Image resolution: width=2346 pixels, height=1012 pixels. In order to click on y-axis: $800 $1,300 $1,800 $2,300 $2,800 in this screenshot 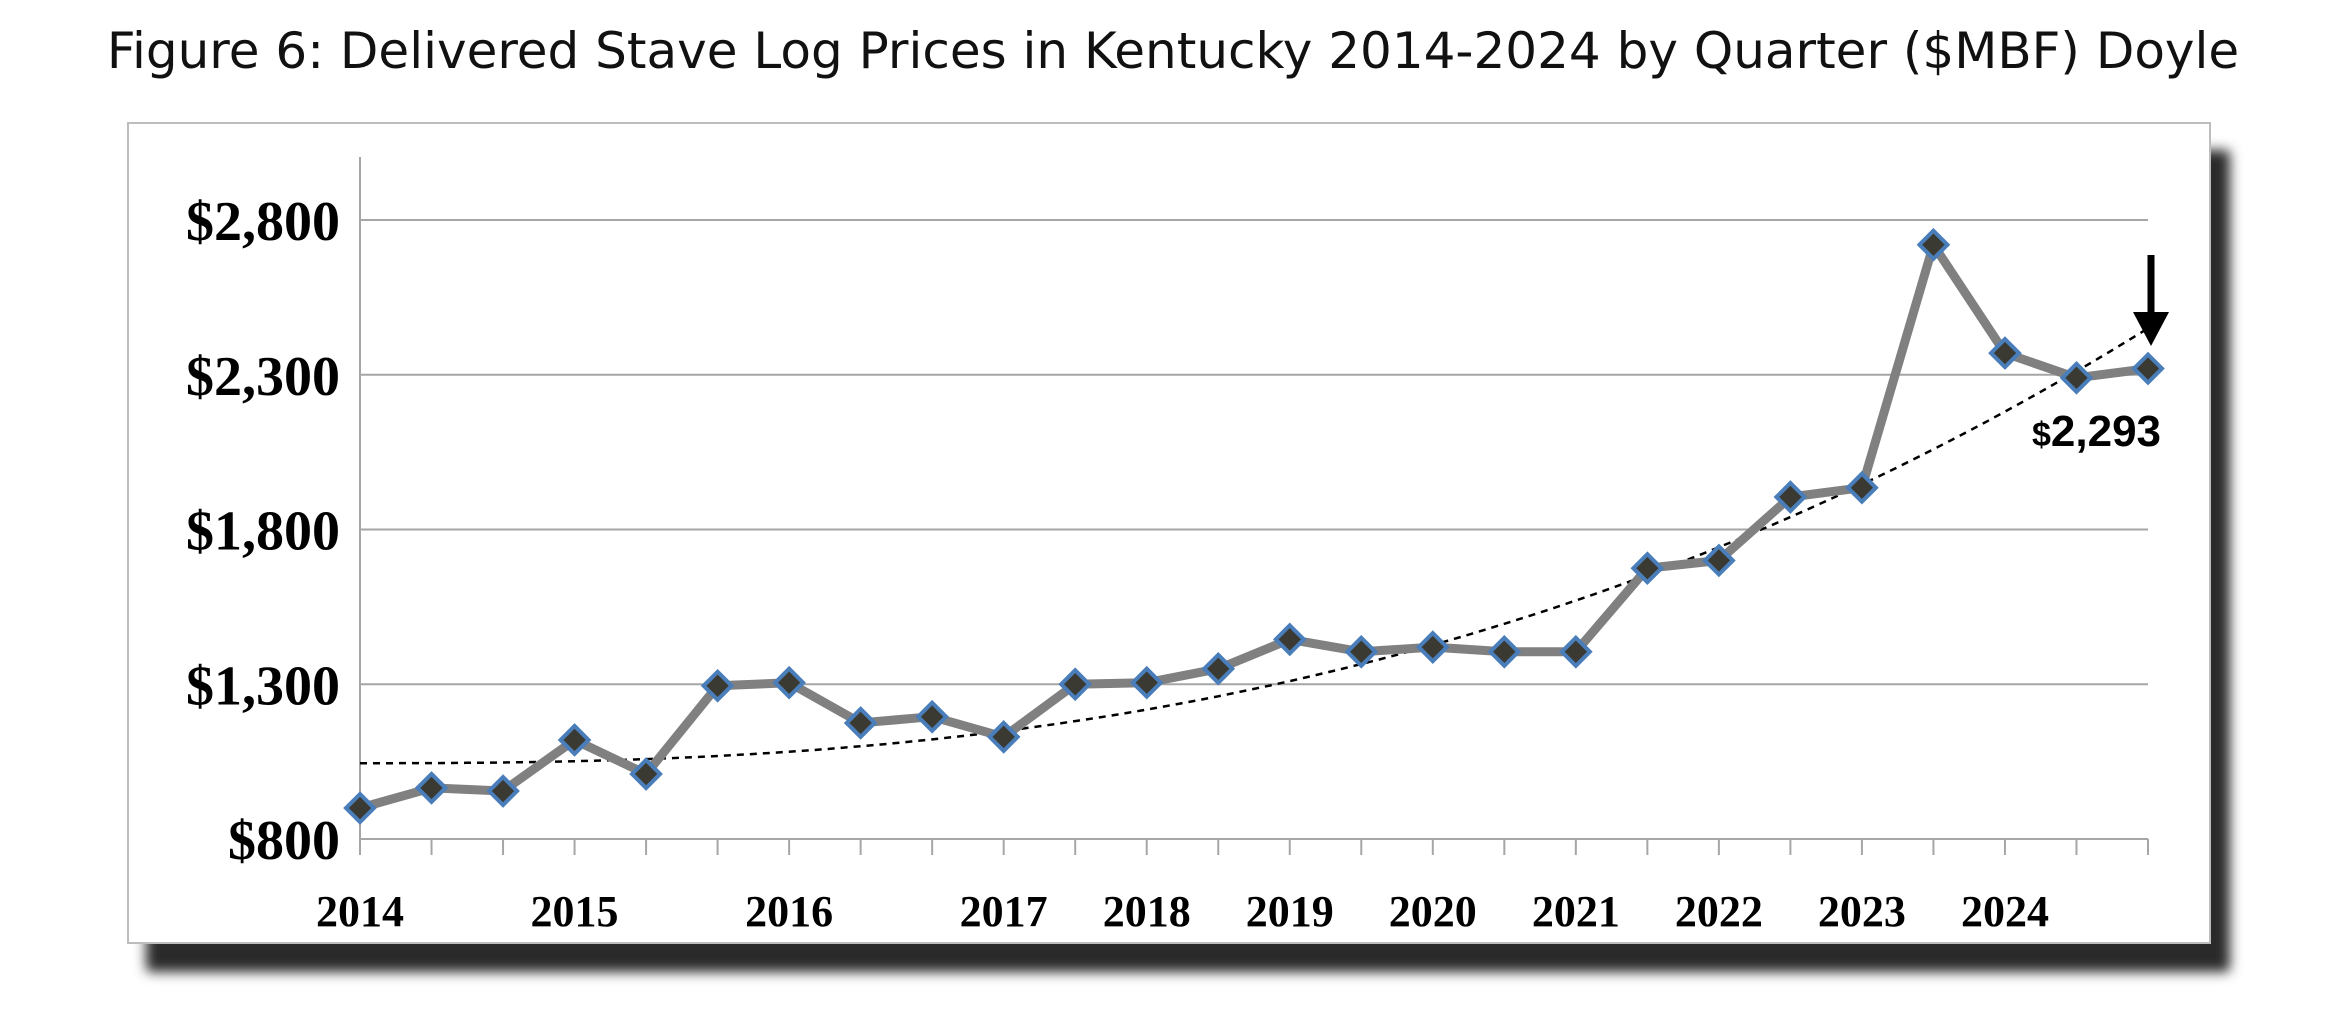, I will do `click(273, 514)`.